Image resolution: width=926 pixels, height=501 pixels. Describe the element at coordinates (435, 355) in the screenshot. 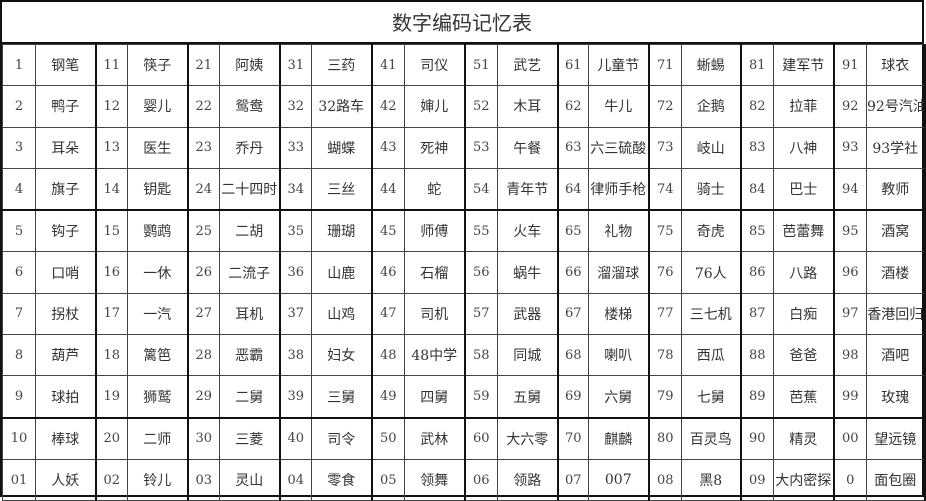

I see `code-word-cell: 48中学` at that location.